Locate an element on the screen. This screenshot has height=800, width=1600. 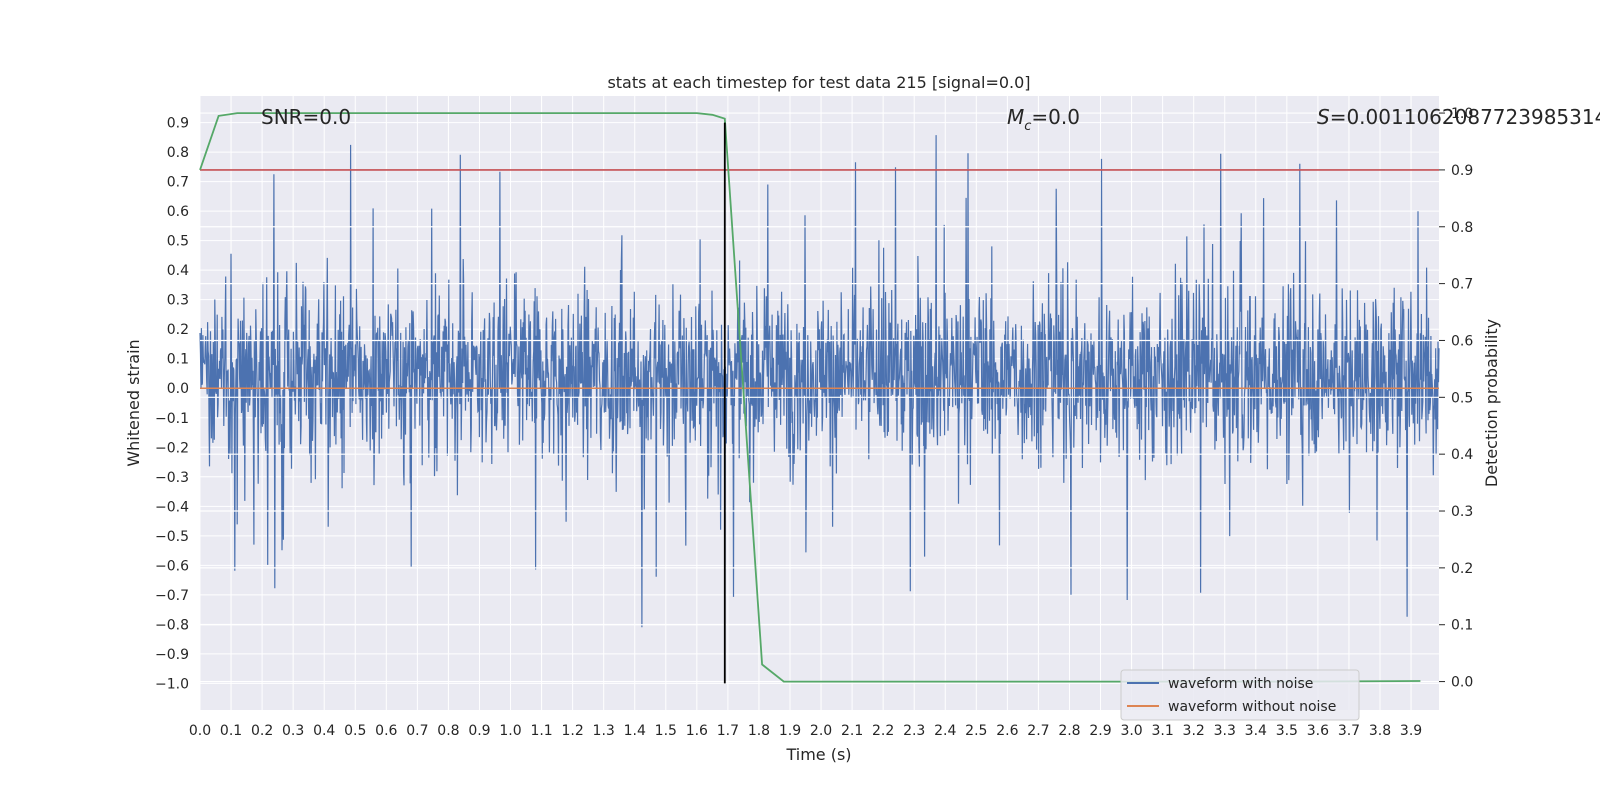
y2-tick-label: 0.4 is located at coordinates (1462, 455).